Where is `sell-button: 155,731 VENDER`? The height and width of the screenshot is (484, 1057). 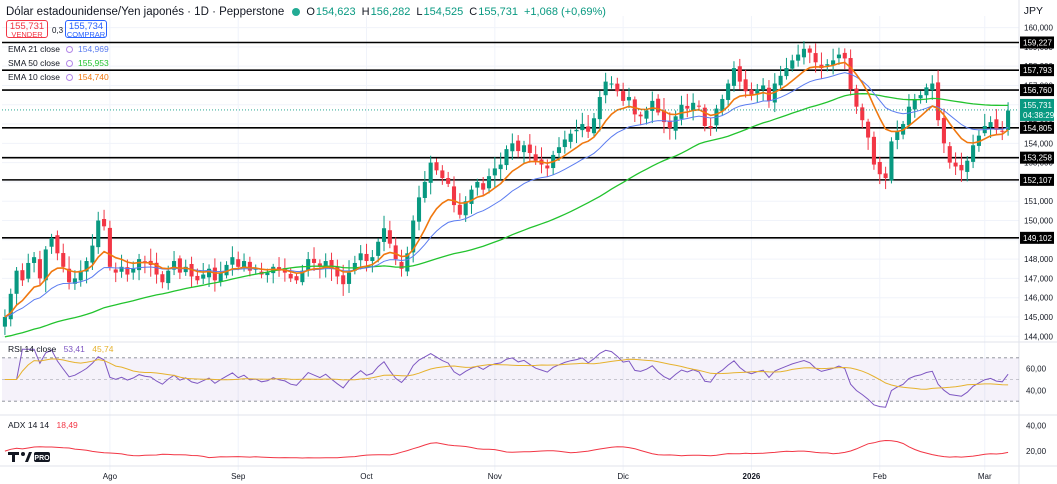 sell-button: 155,731 VENDER is located at coordinates (27, 29).